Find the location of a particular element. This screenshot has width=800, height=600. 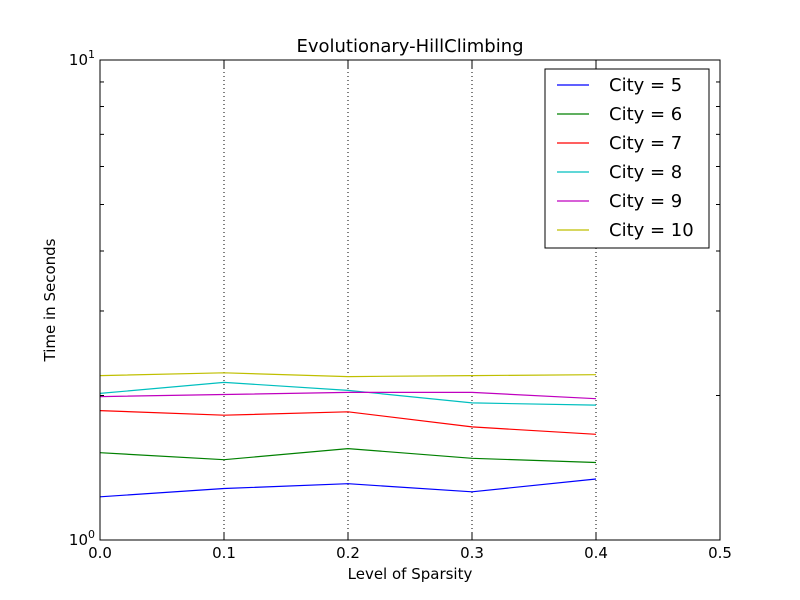

legend-label: City = 6 is located at coordinates (645, 114).